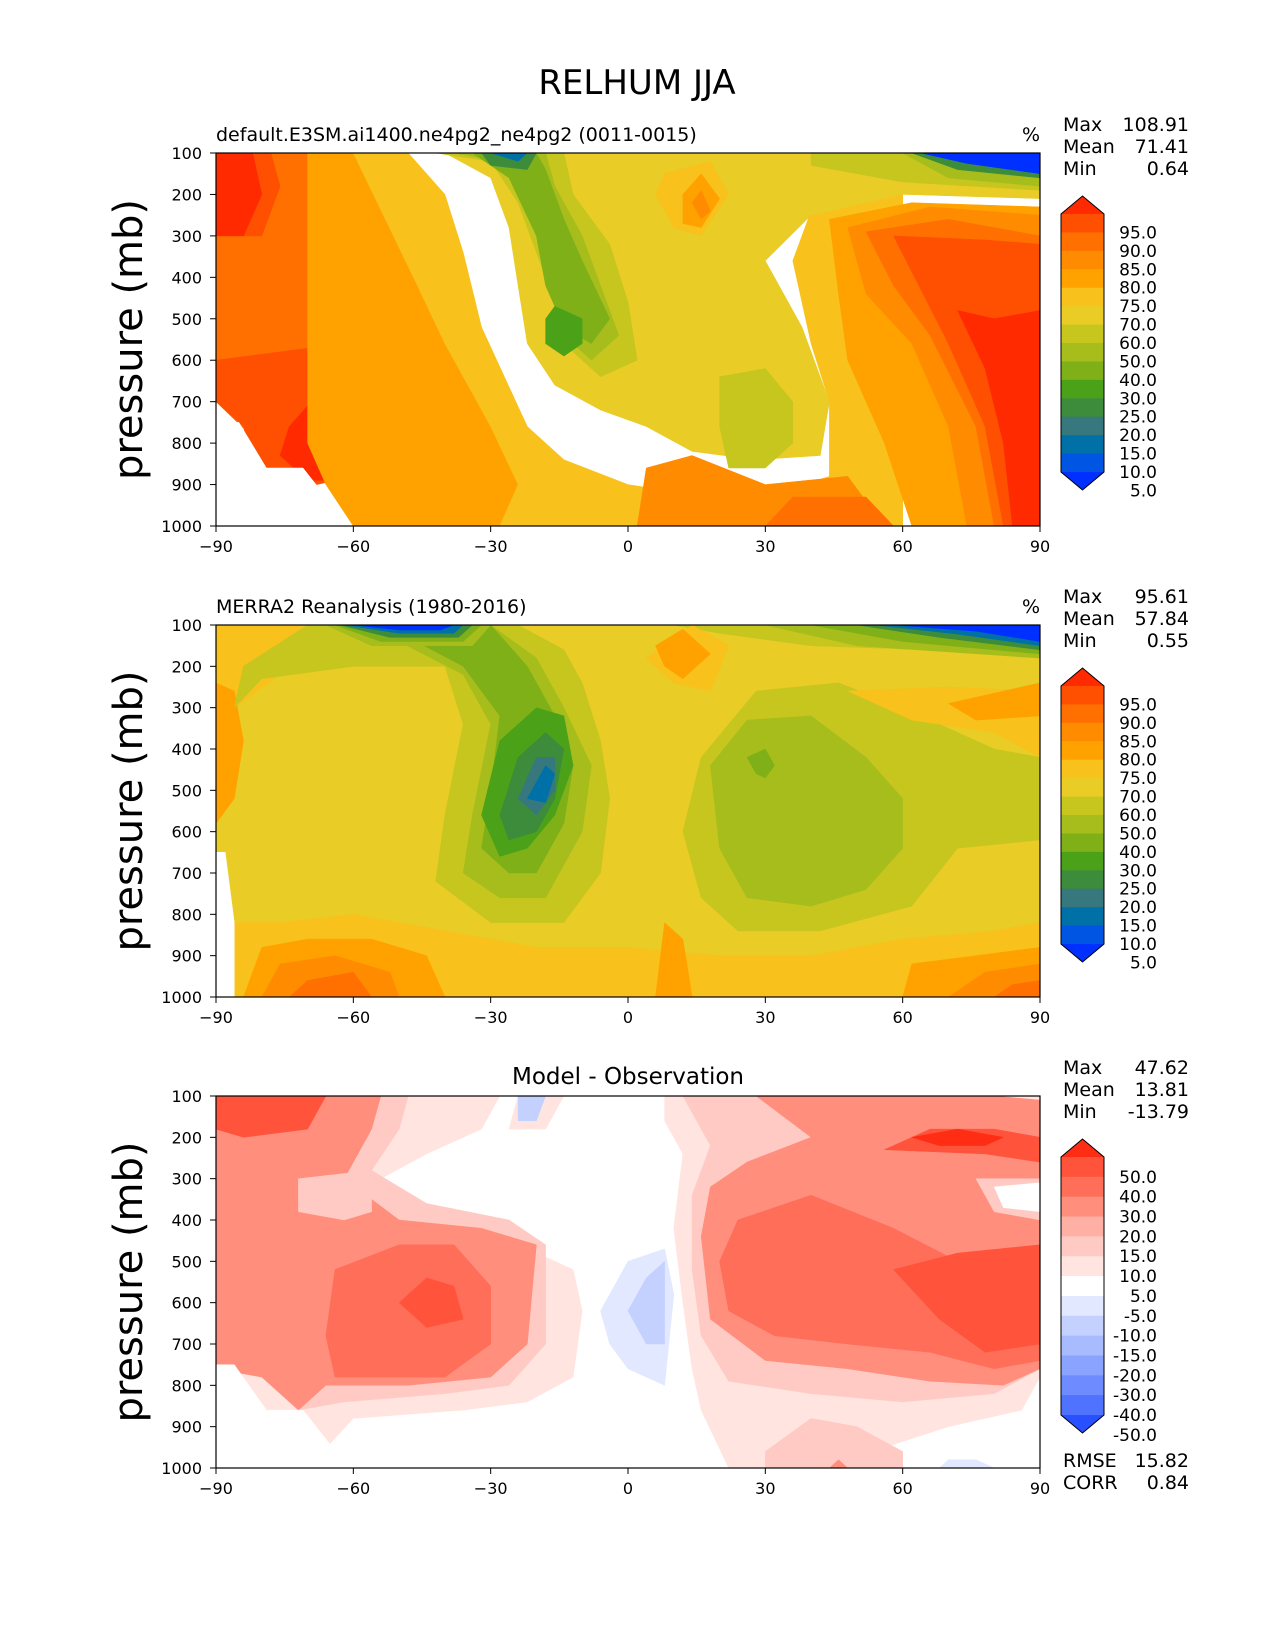 This screenshot has height=1650, width=1275. I want to click on x-tick-label: 90, so click(1040, 546).